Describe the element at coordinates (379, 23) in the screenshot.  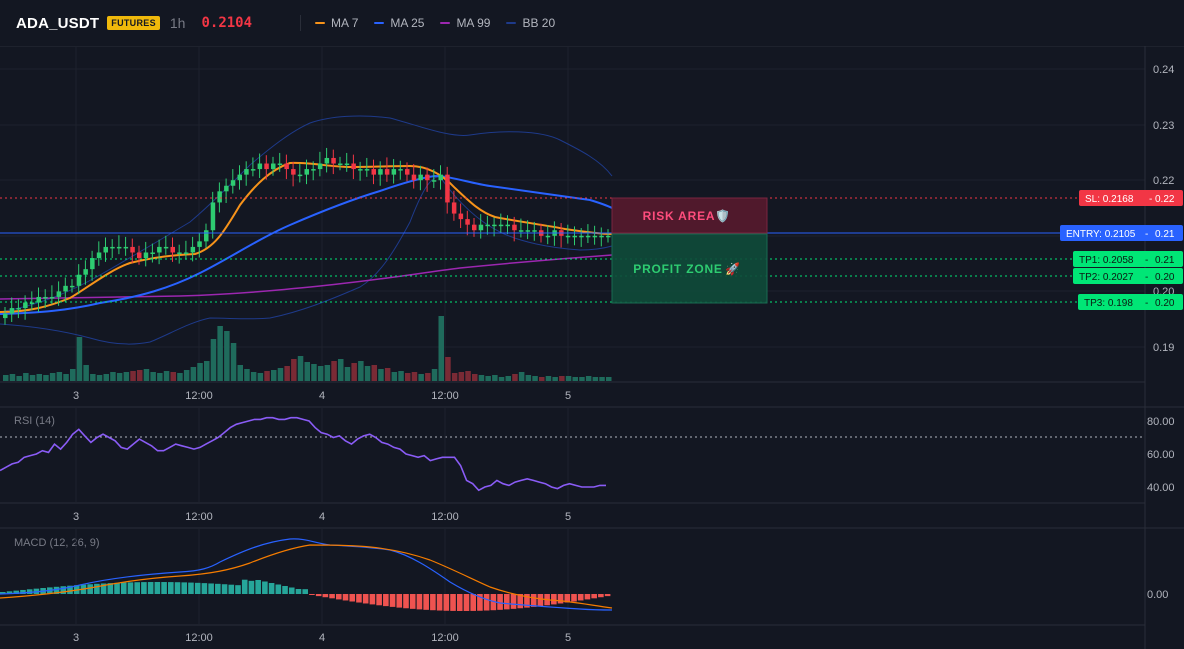
I see `ma25-swatch` at that location.